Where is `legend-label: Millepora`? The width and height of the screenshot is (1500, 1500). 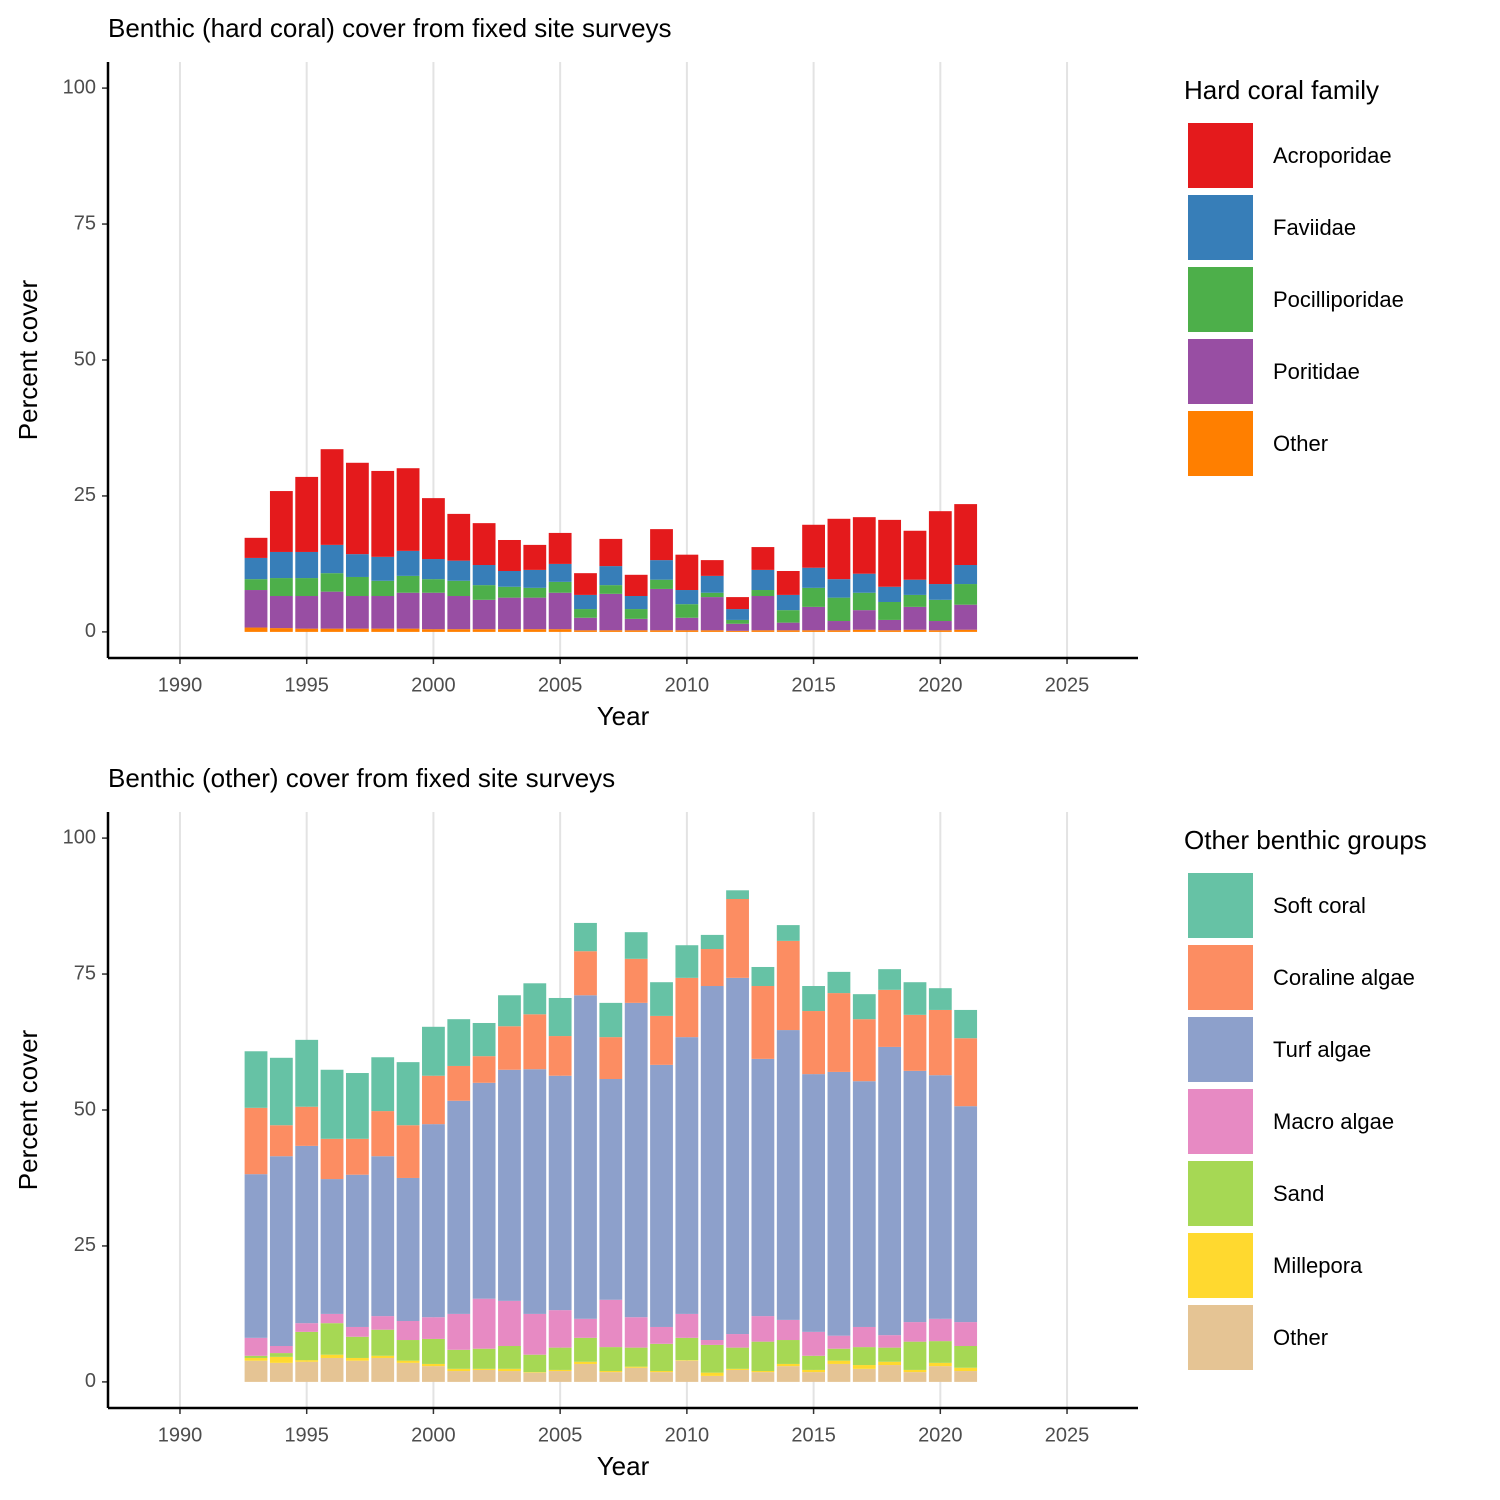
legend-label: Millepora is located at coordinates (1318, 1265).